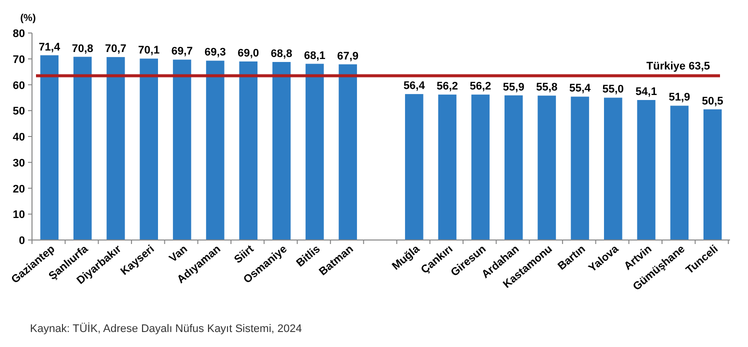 This screenshot has height=347, width=748. I want to click on y-tick-label: 30, so click(18, 163).